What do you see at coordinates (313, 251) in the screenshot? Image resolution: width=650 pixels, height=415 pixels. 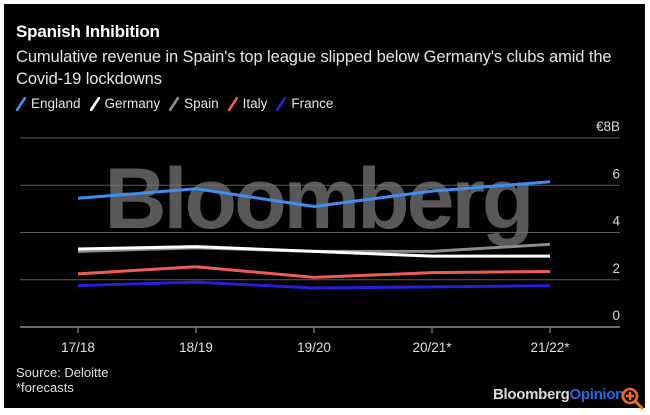 I see `series-line-germany` at bounding box center [313, 251].